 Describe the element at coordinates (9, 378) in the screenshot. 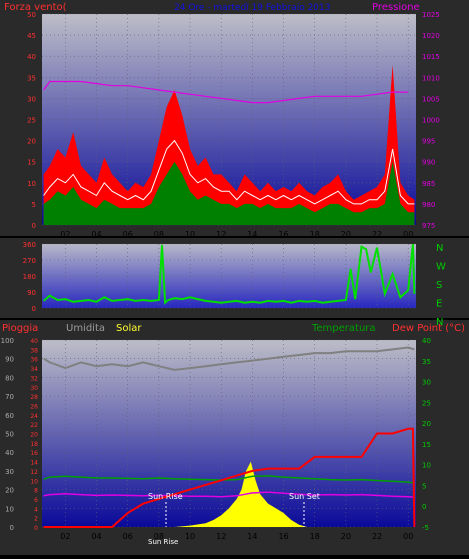

I see `left-tick-2-8: 80` at that location.